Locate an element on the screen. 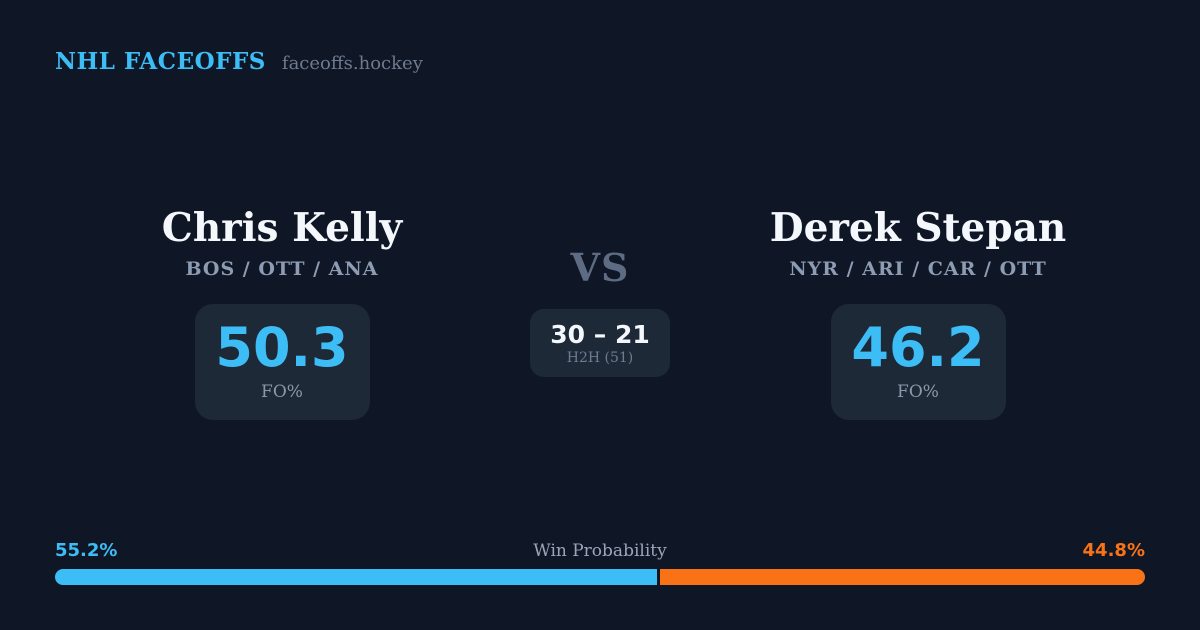  win-probability-section: 55.2% Win Probability 44.8% is located at coordinates (600, 562).